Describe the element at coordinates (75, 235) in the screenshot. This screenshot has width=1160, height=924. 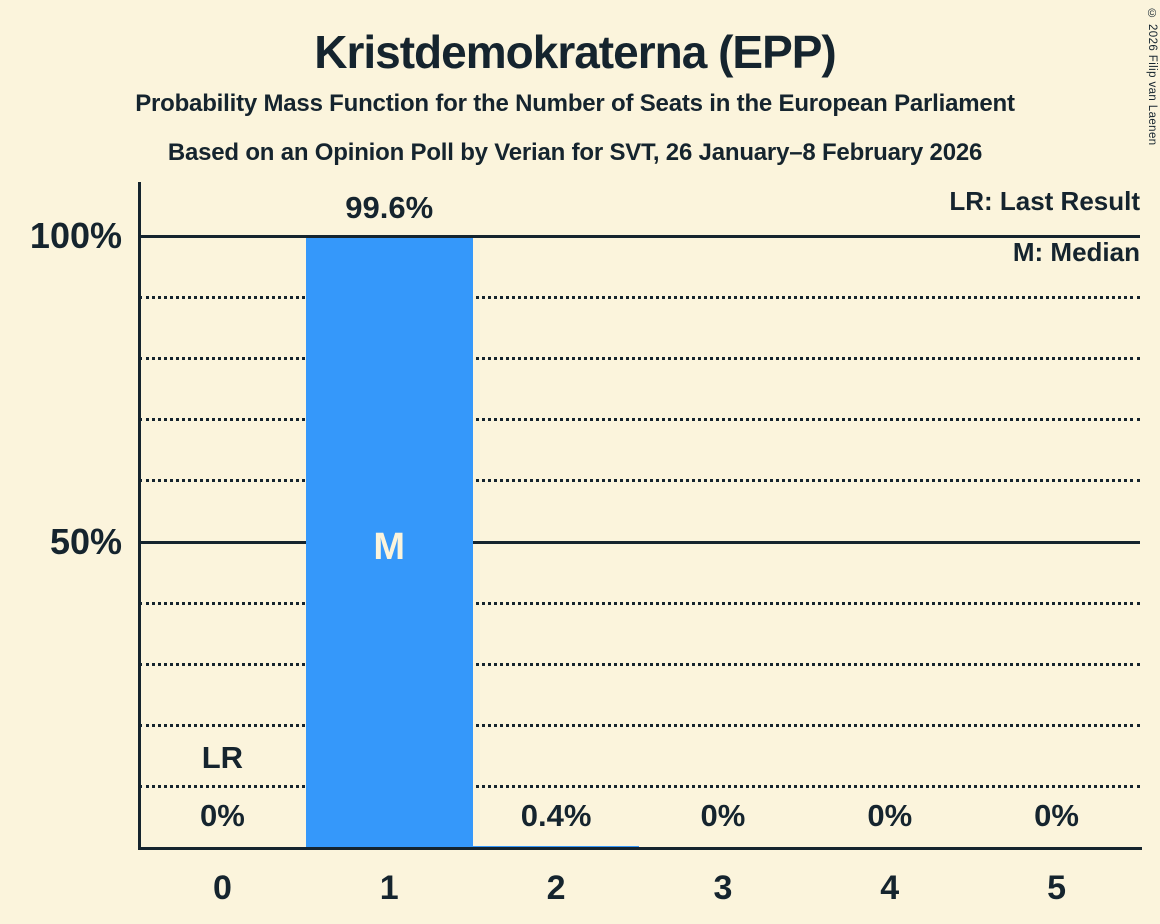
I see `y-axis-label-100pct: 100%` at that location.